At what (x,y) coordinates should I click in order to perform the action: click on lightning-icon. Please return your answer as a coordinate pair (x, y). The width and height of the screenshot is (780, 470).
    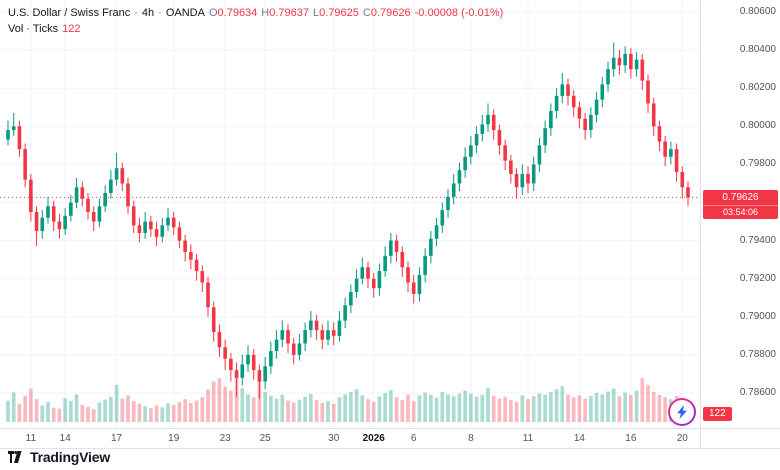
    Looking at the image, I should click on (681, 412).